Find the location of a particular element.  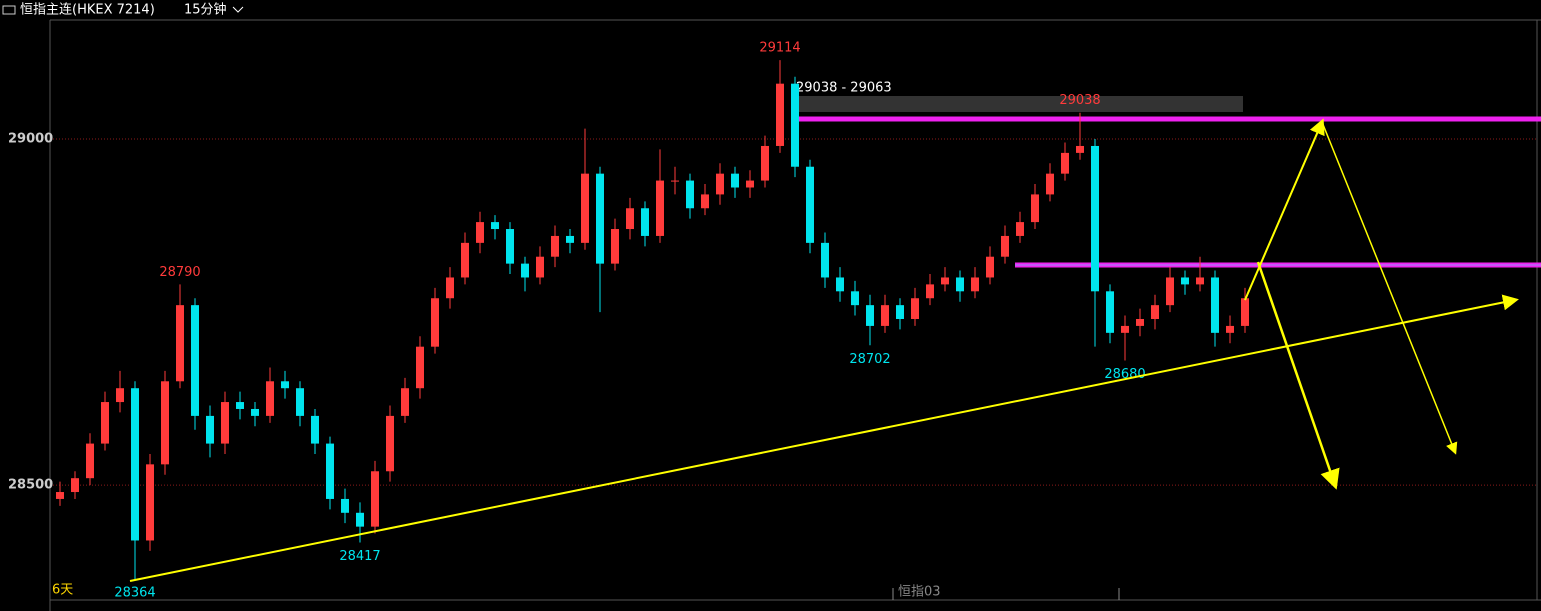

extreme-label: 28364 is located at coordinates (134, 593).